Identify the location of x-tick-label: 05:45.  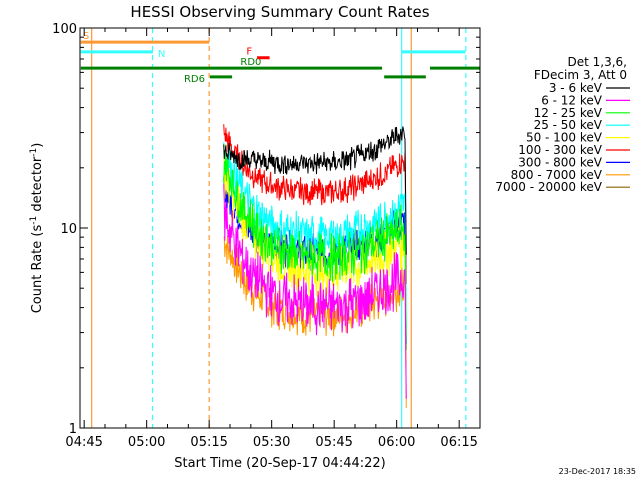
(333, 442).